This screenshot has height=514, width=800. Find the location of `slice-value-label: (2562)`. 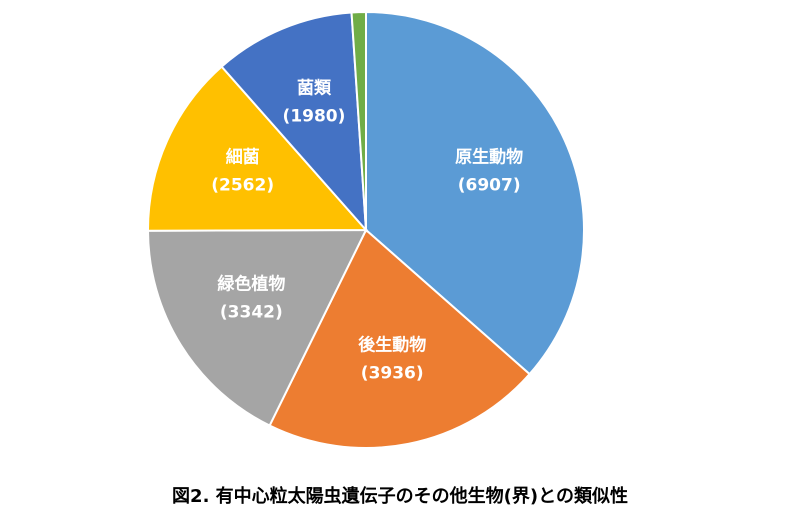

slice-value-label: (2562) is located at coordinates (242, 186).